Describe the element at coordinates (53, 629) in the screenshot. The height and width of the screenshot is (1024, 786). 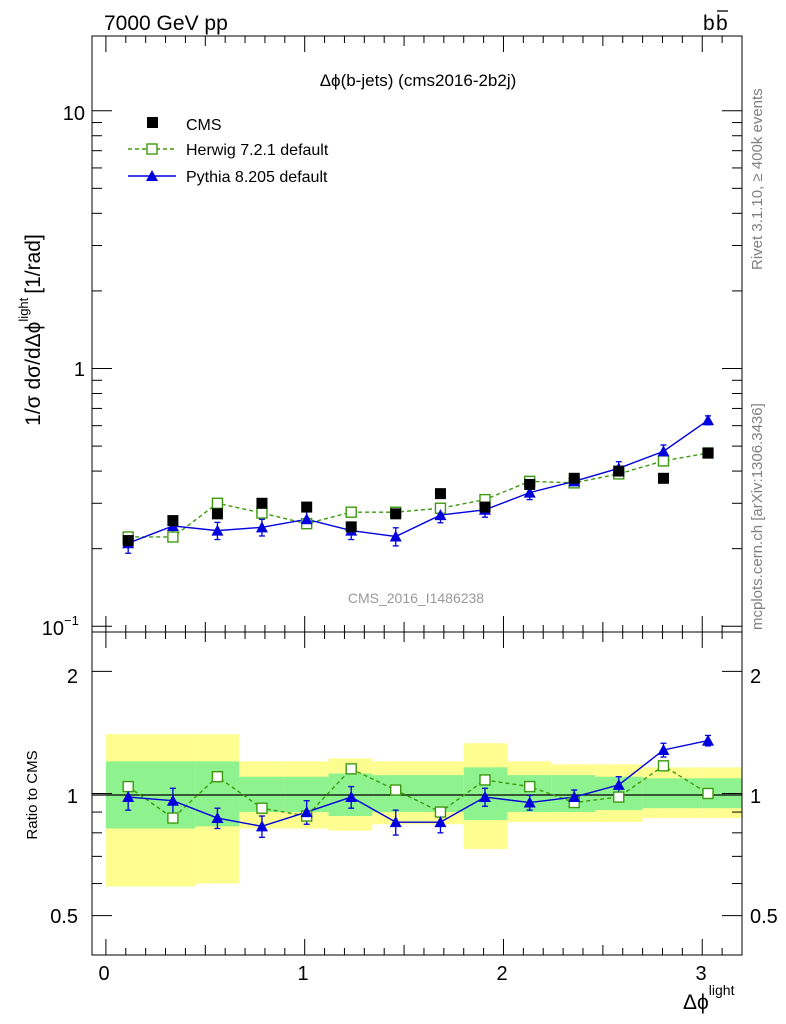
I see `main-ytick-label-0.1: 10` at that location.